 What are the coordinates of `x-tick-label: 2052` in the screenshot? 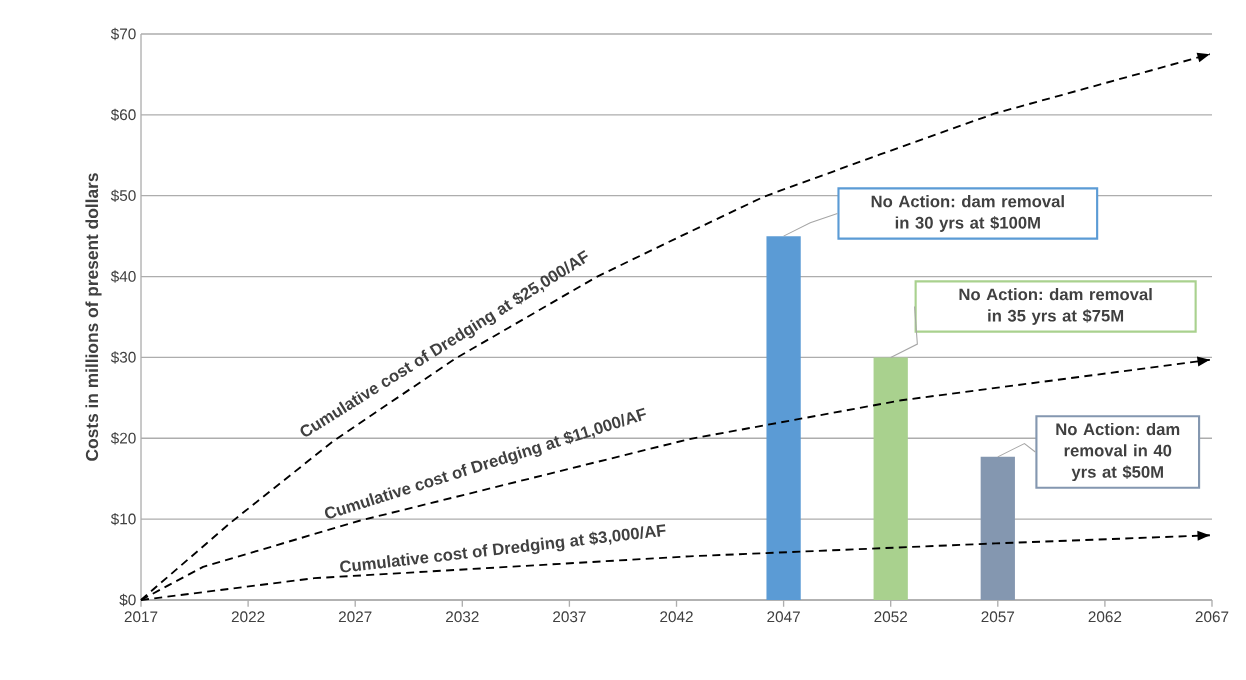 It's located at (890, 617).